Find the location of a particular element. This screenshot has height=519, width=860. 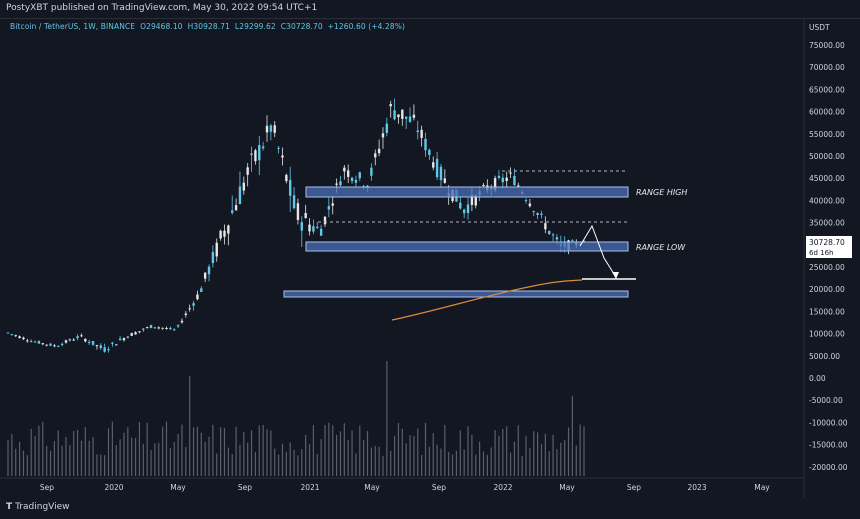

range-low-zone is located at coordinates (467, 246).